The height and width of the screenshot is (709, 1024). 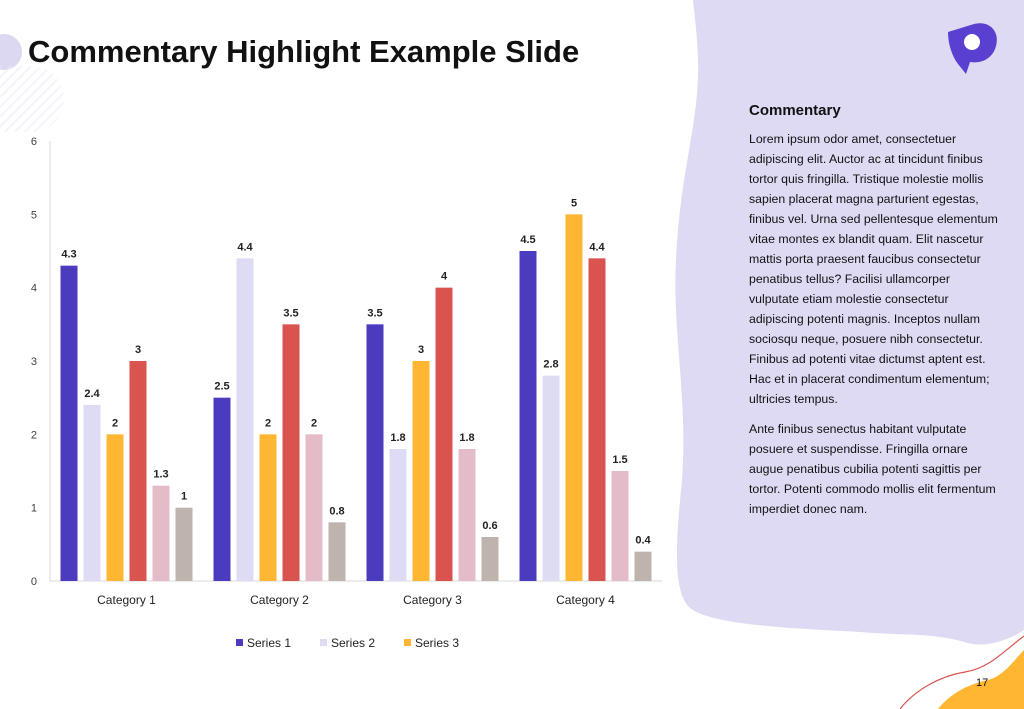 What do you see at coordinates (437, 643) in the screenshot?
I see `legend-label: Series 3` at bounding box center [437, 643].